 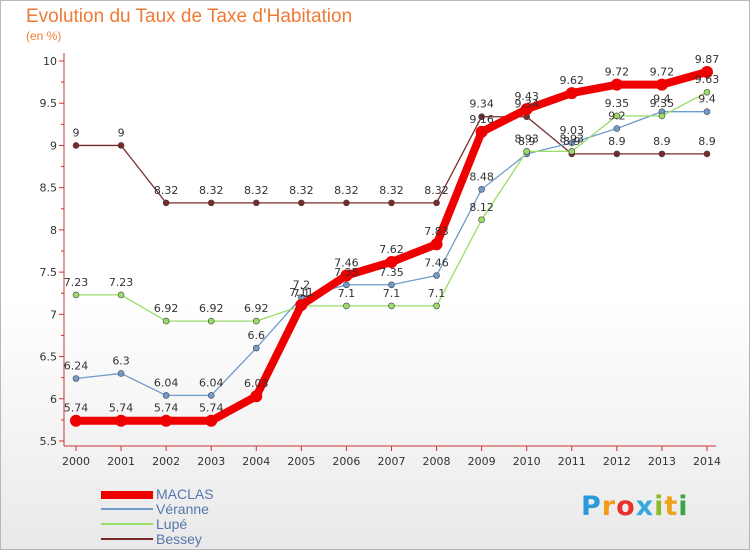 What do you see at coordinates (436, 231) in the screenshot?
I see `data-label-maclas: 7.83` at bounding box center [436, 231].